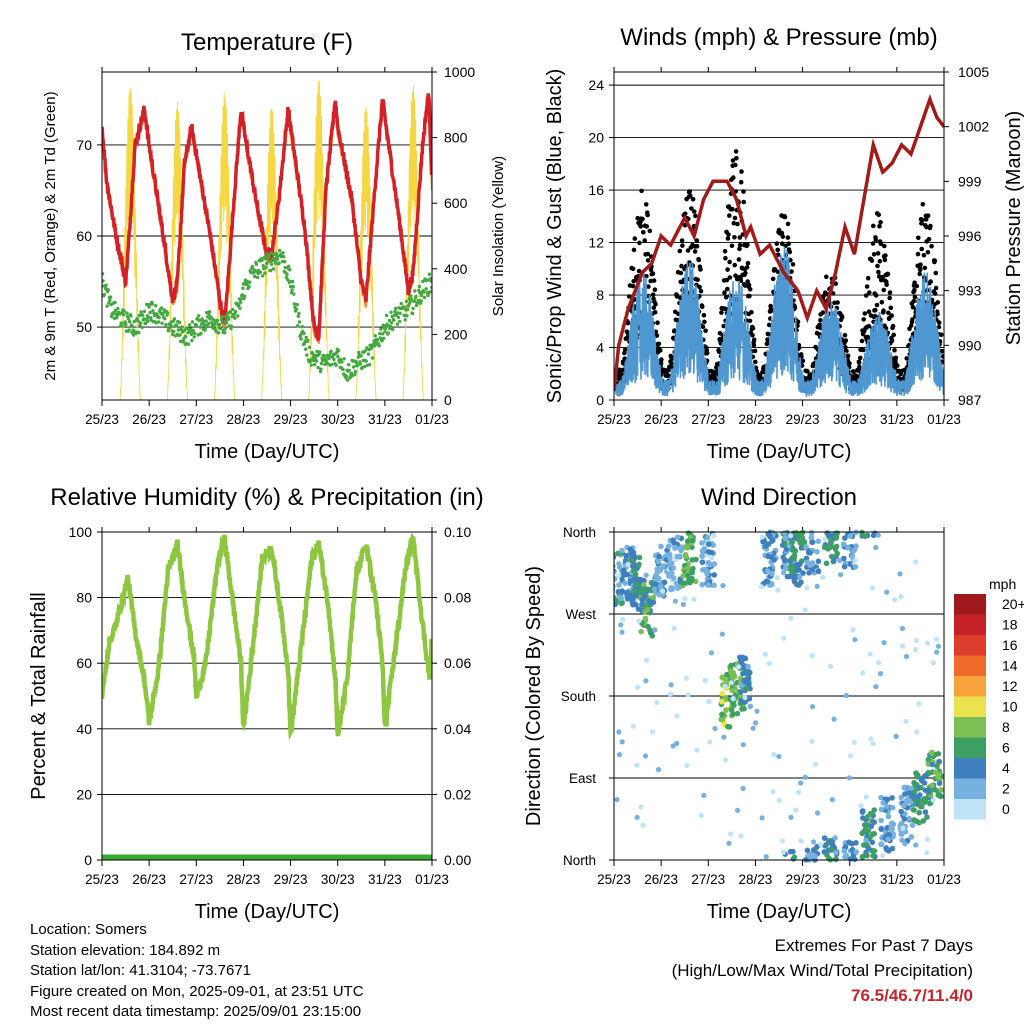 Image resolution: width=1024 pixels, height=1024 pixels. What do you see at coordinates (267, 912) in the screenshot?
I see `humidity-xlabel: Time (Day/UTC)` at bounding box center [267, 912].